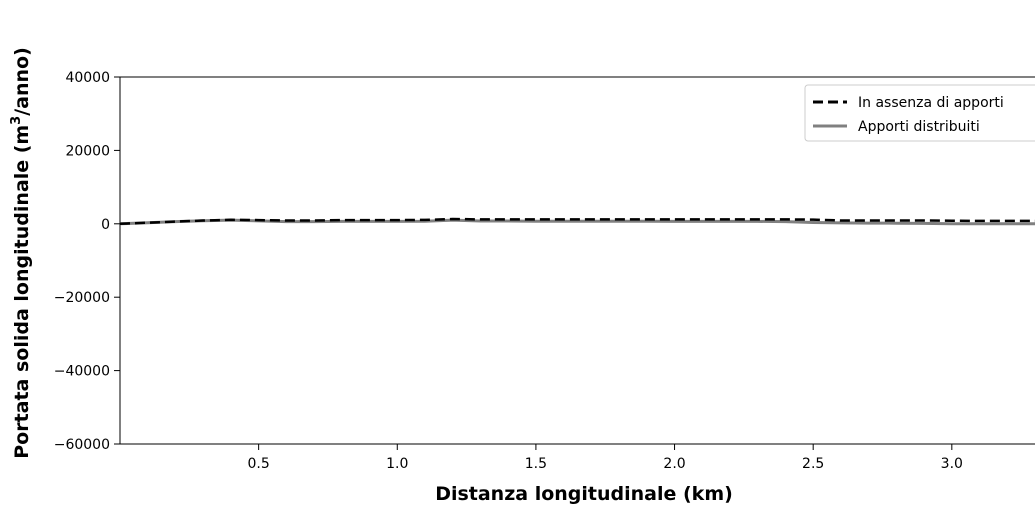  I want to click on series-line-in-assenza-di-apporti, so click(577, 221).